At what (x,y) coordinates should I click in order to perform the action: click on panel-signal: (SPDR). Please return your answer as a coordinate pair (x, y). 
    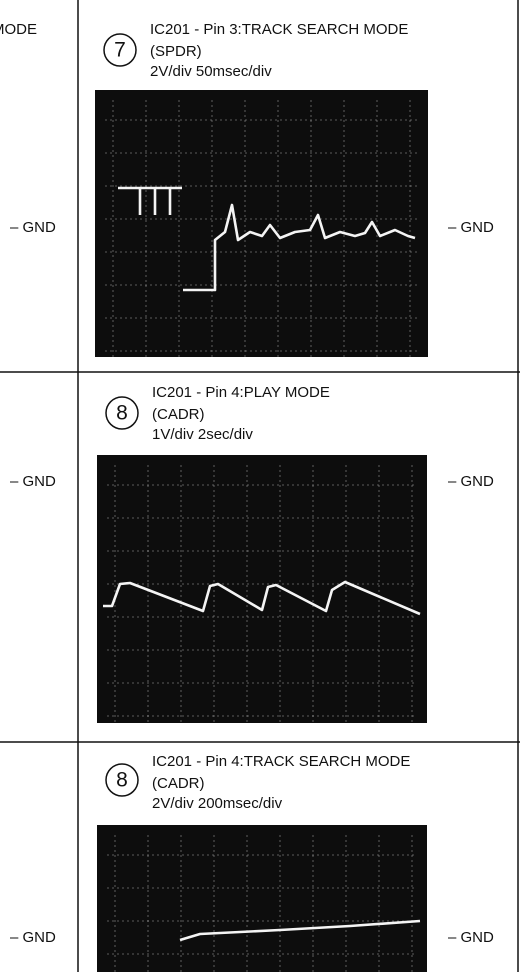
    Looking at the image, I should click on (176, 51).